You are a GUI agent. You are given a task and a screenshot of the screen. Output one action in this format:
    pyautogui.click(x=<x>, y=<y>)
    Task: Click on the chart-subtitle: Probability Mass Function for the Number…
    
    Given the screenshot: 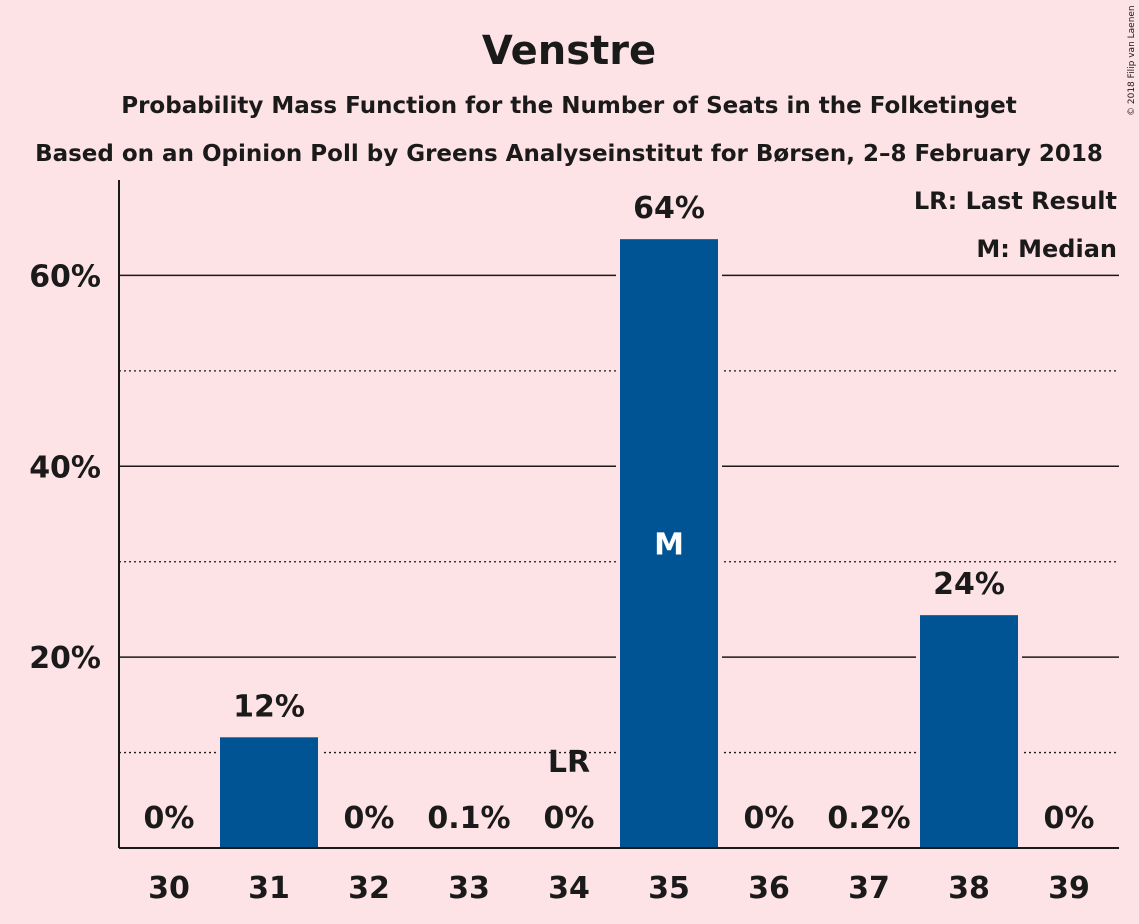 What is the action you would take?
    pyautogui.click(x=569, y=106)
    